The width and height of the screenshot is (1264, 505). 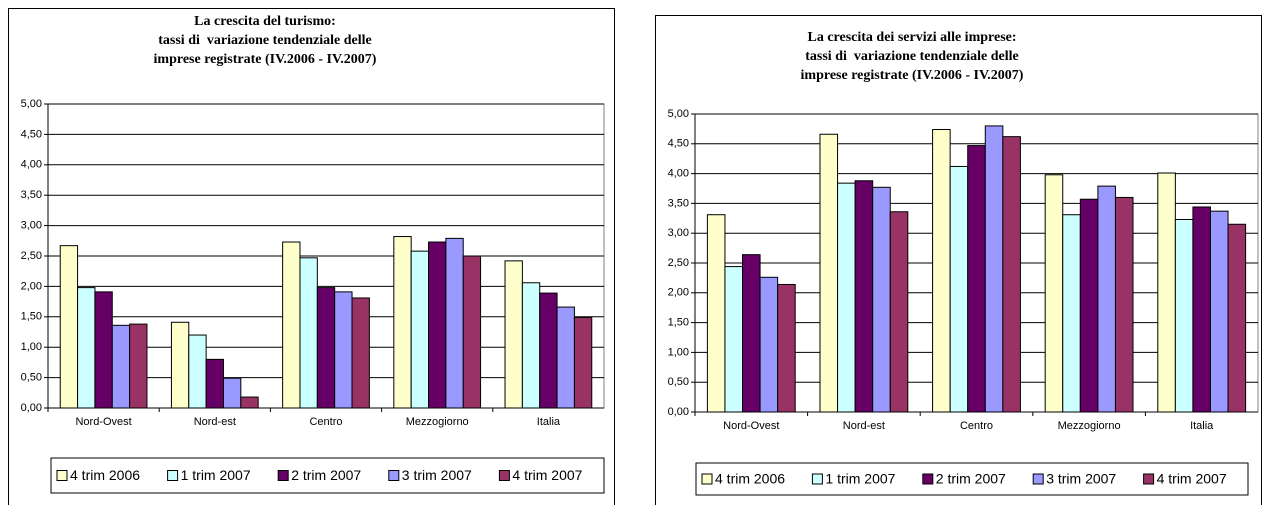 I want to click on chart-title: imprese registrate (IV.2006 - IV.2007), so click(x=912, y=75).